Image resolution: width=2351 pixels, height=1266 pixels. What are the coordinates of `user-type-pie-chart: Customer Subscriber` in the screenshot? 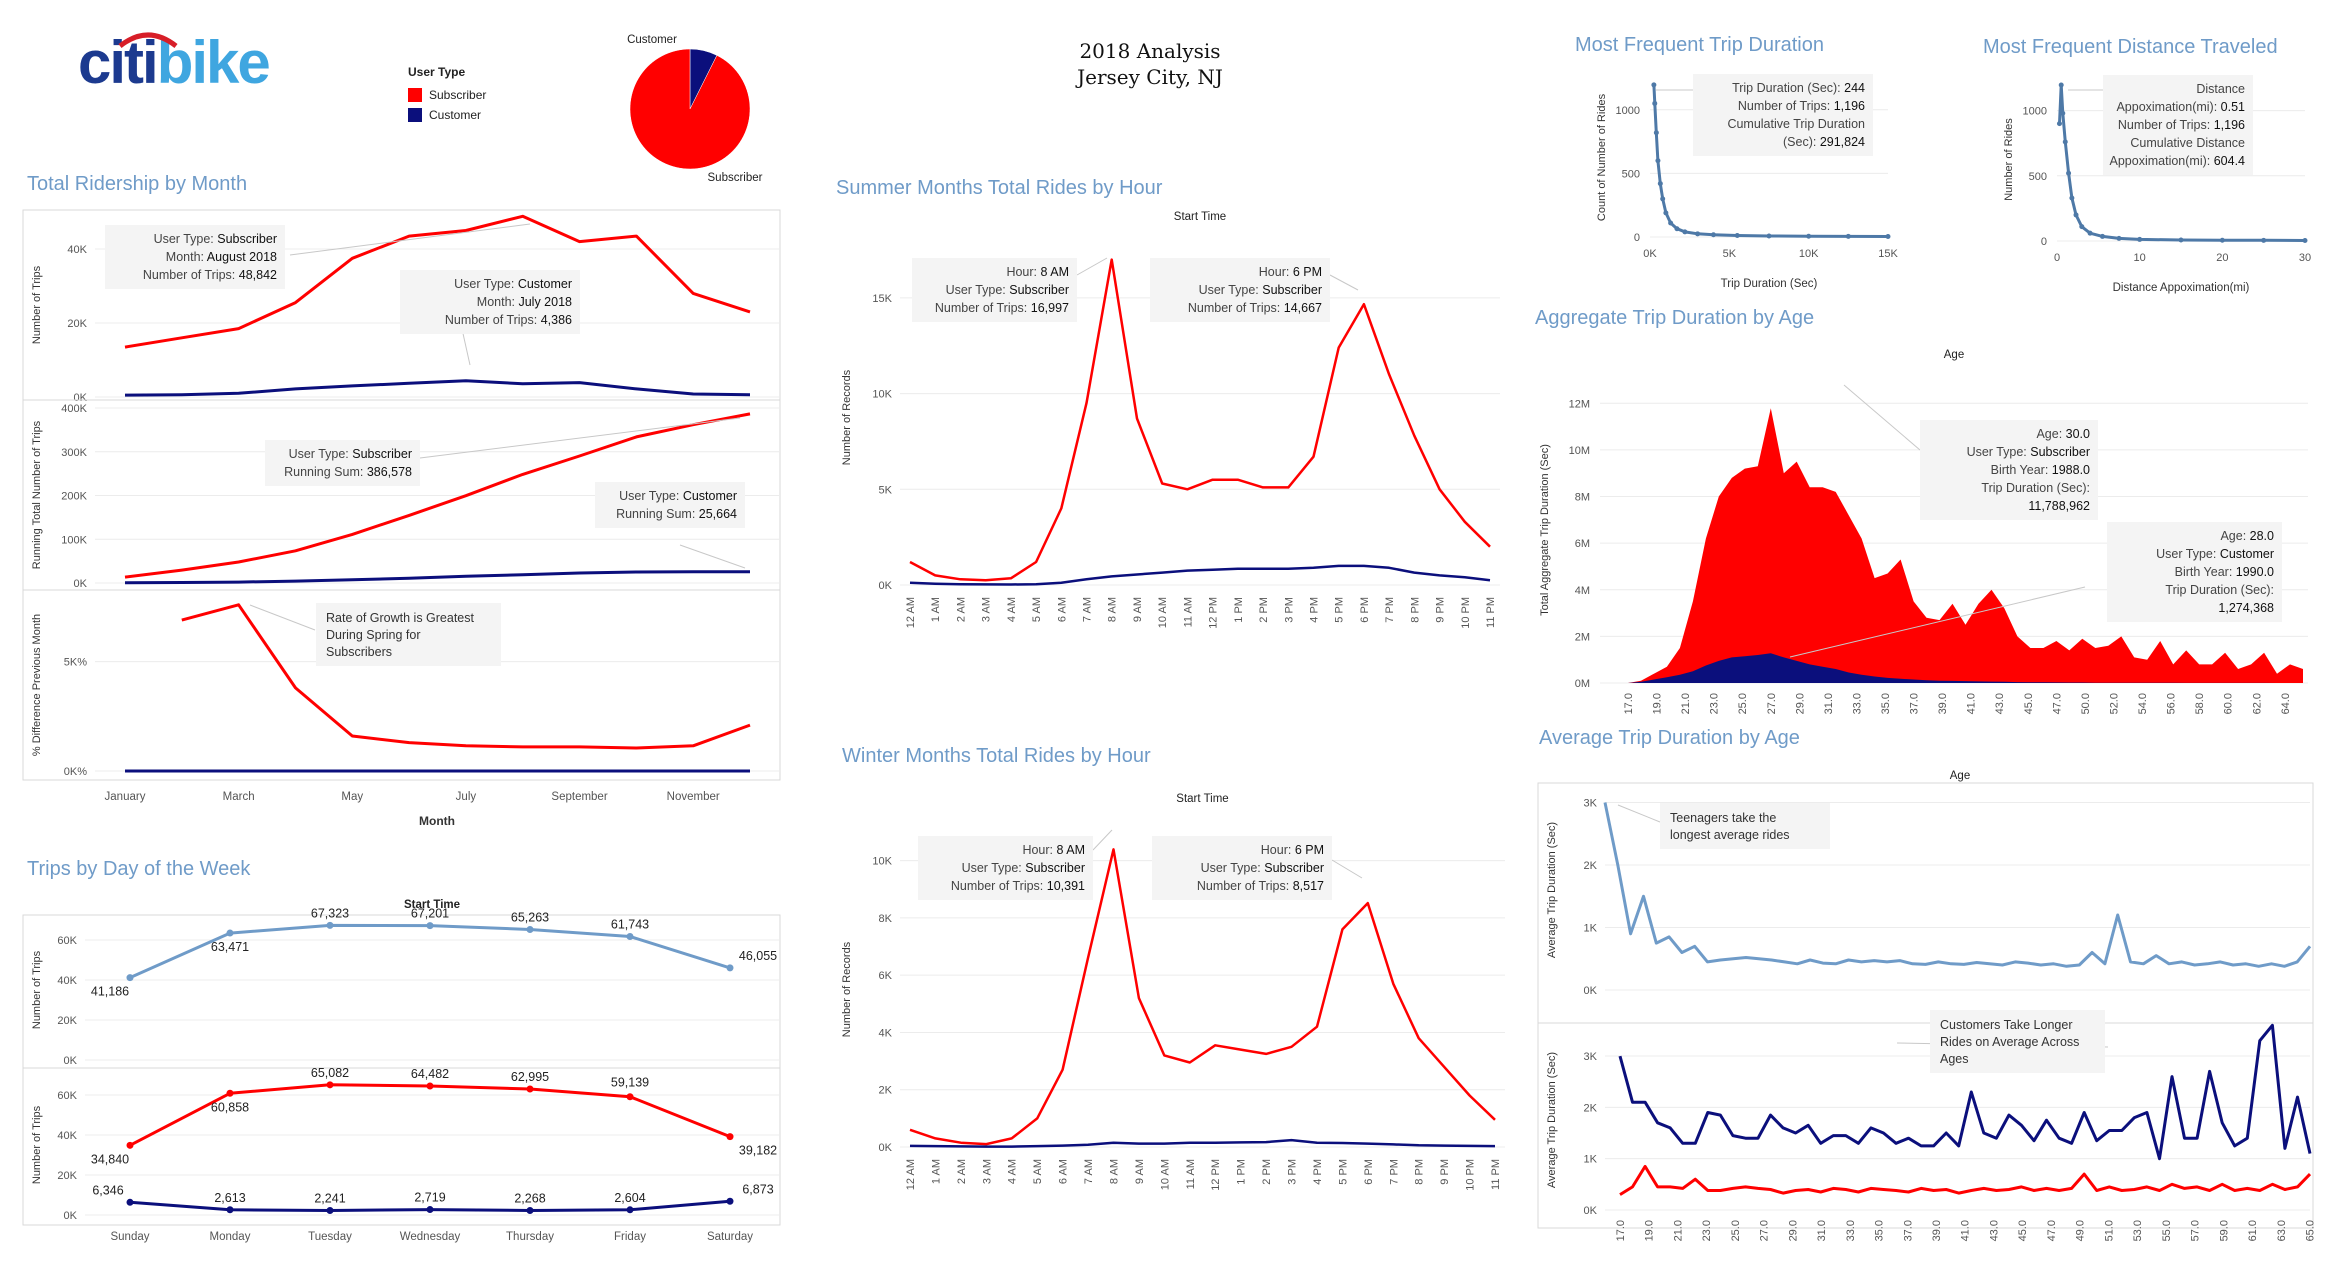 It's located at (700, 110).